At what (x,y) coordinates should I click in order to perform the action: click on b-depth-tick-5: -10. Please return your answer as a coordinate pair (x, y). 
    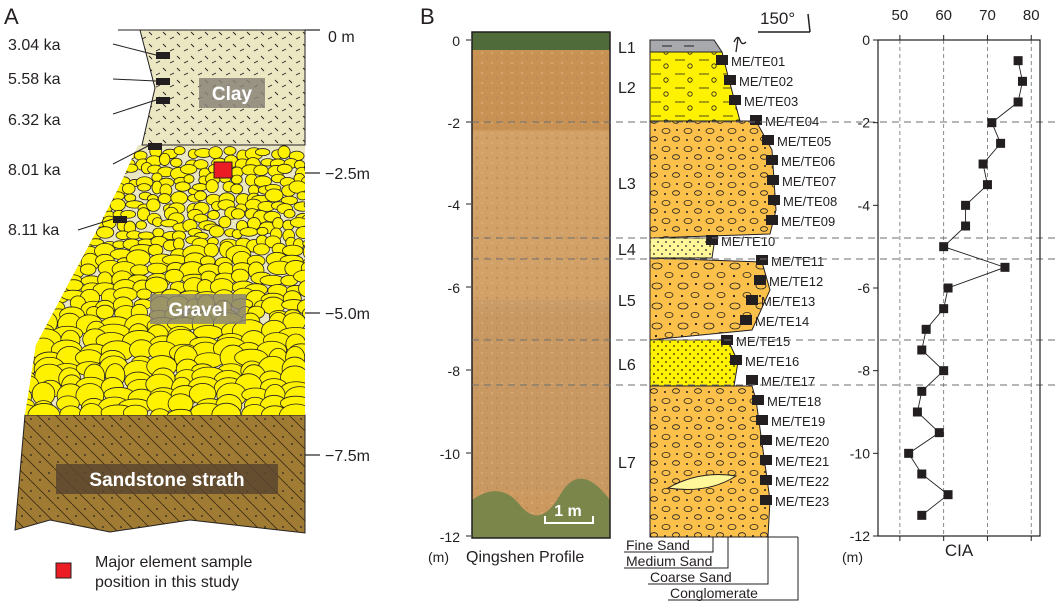
    Looking at the image, I should click on (450, 454).